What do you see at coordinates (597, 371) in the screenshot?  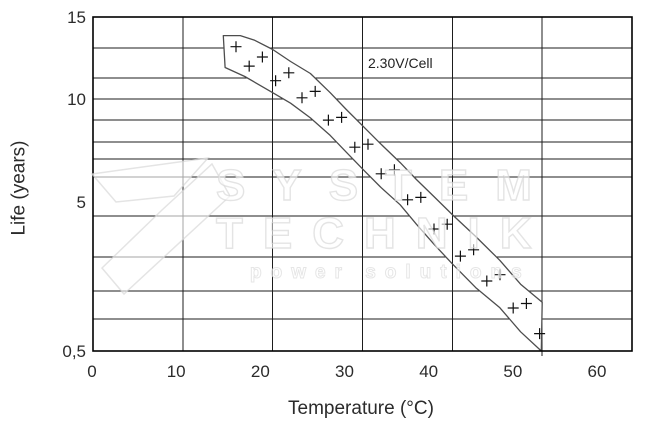 I see `x-tick-label: 60` at bounding box center [597, 371].